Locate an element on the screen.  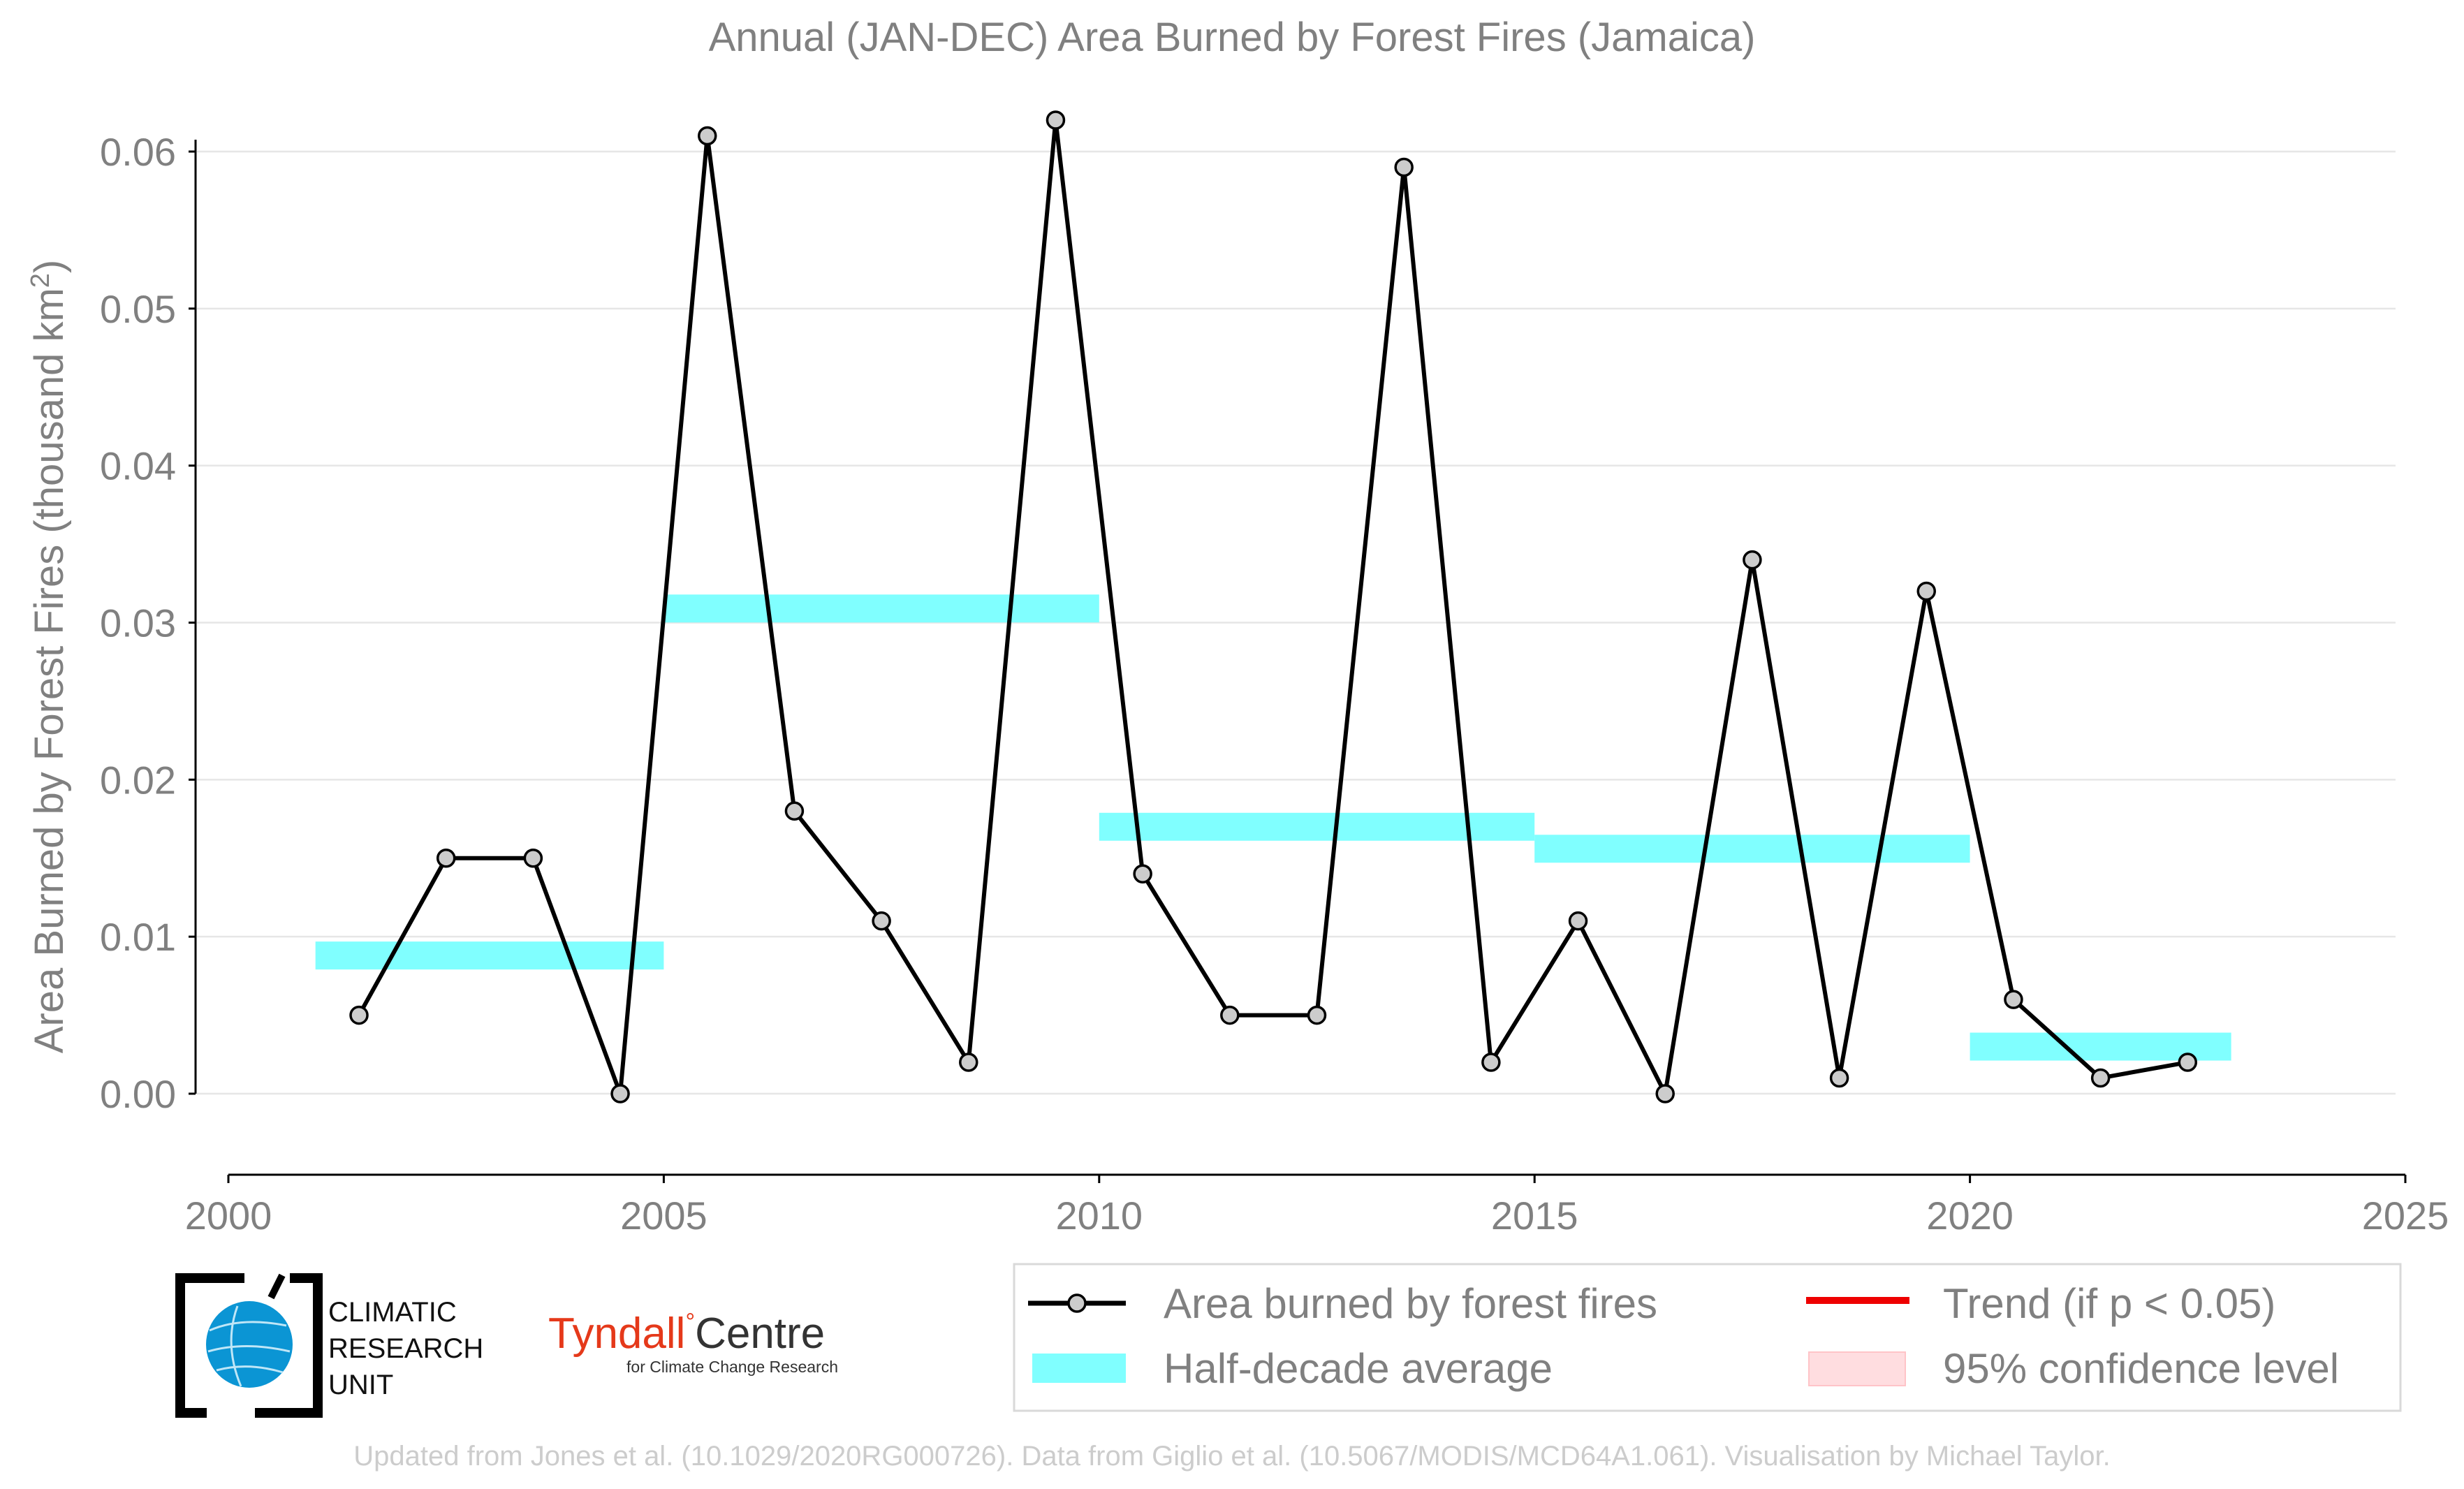
x-tick-label: 2000 is located at coordinates (228, 1216).